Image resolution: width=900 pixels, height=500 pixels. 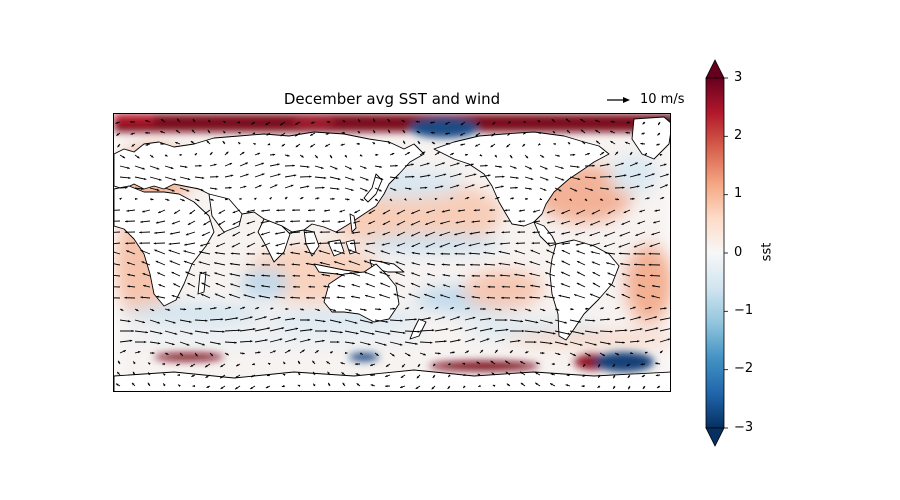 What do you see at coordinates (744, 427) in the screenshot?
I see `colorbar-tick-label: −3` at bounding box center [744, 427].